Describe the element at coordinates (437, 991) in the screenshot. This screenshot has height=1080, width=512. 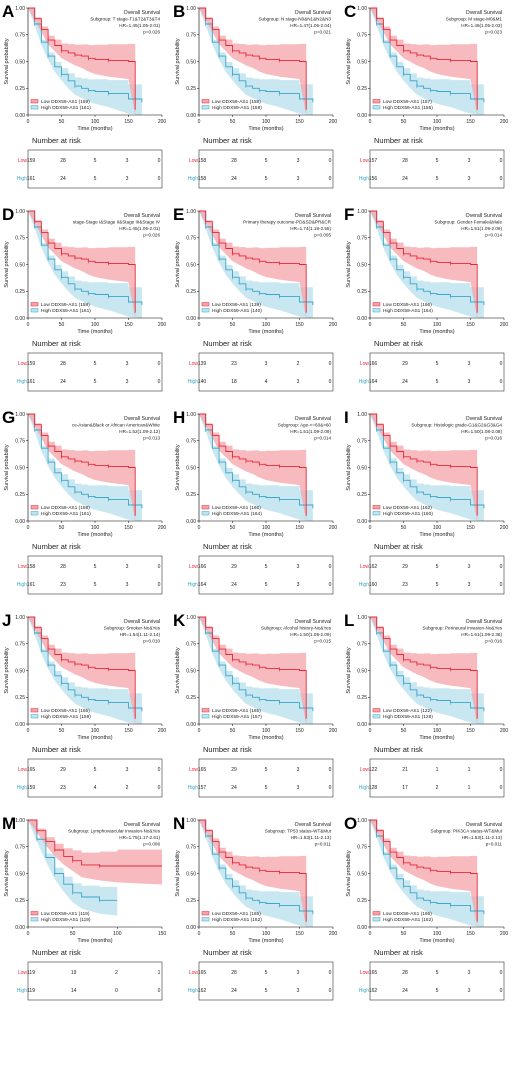
I see `risk-count-high: 5` at that location.